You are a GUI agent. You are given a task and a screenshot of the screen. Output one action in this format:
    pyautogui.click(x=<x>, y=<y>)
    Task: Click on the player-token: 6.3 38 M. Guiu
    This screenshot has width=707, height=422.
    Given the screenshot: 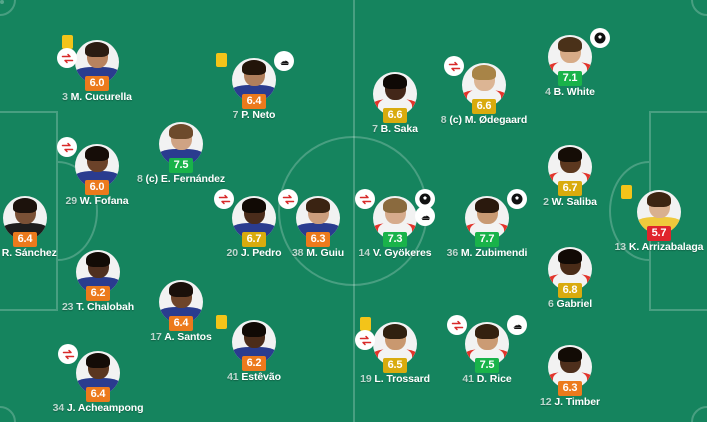 What is the action you would take?
    pyautogui.click(x=318, y=225)
    